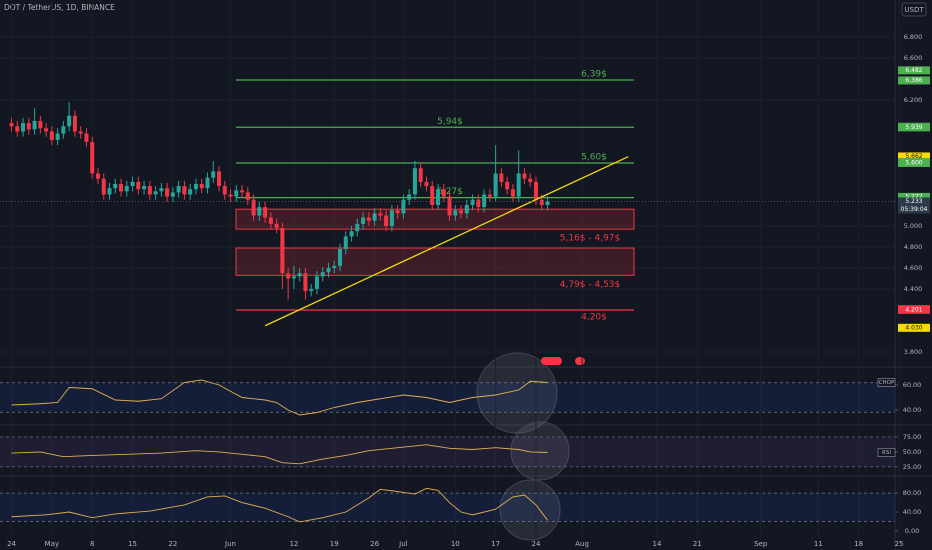 This screenshot has width=932, height=550. What do you see at coordinates (912, 512) in the screenshot?
I see `indicator-tick-label: 40.00` at bounding box center [912, 512].